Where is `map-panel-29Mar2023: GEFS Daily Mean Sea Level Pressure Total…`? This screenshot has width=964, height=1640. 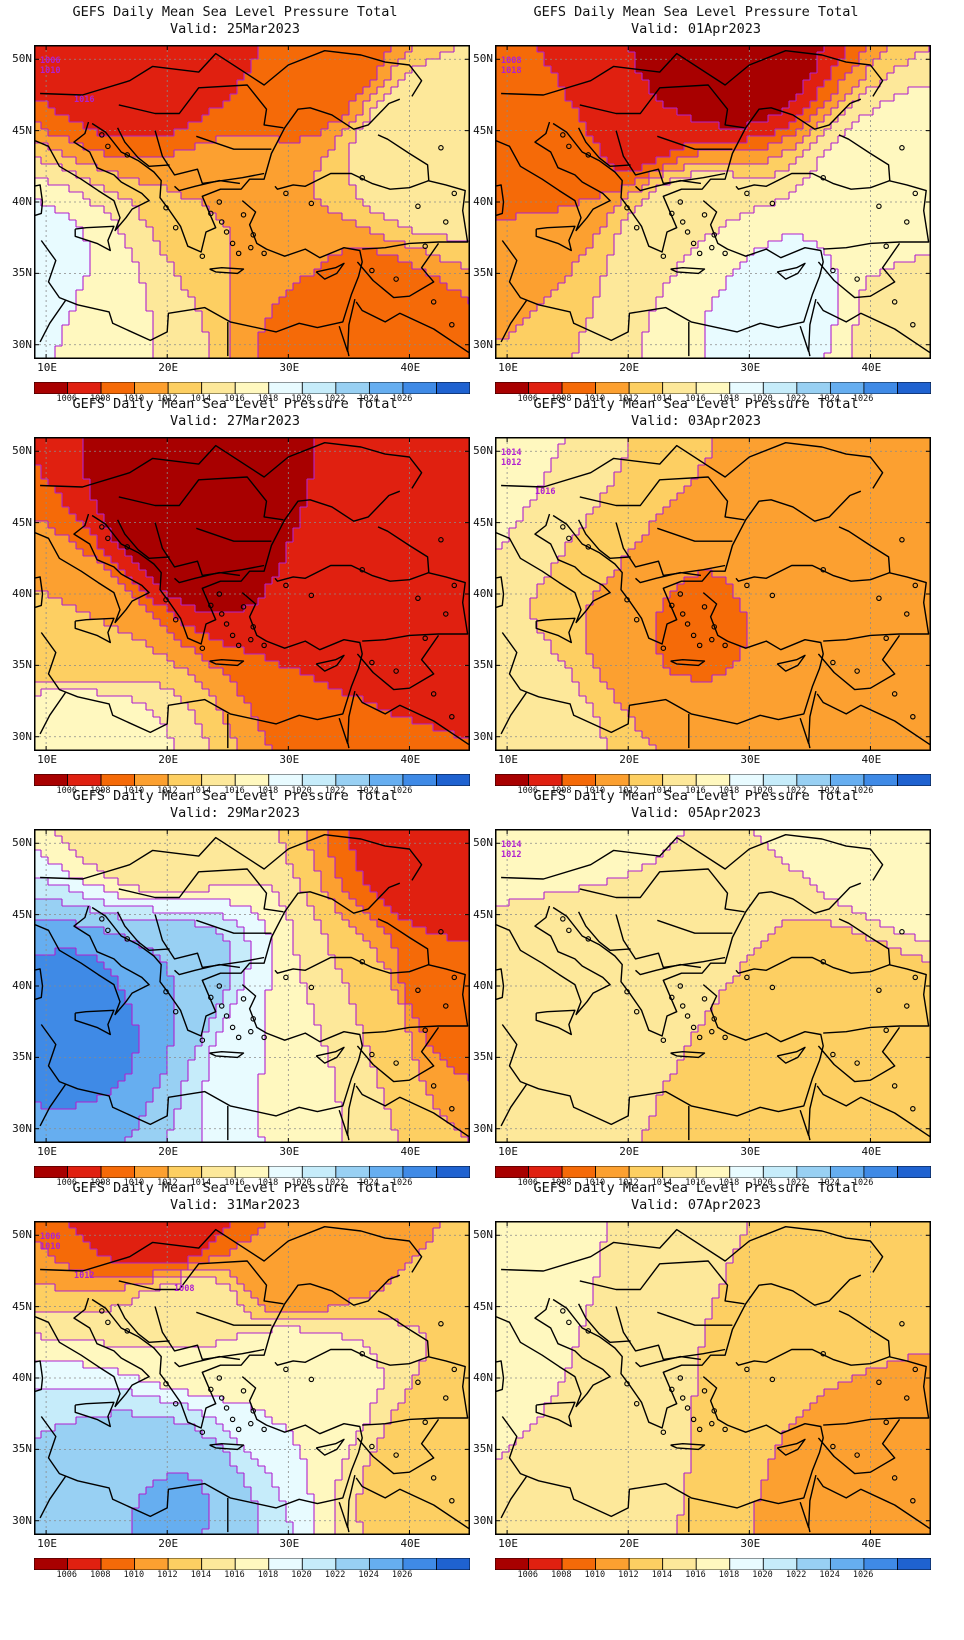 map-panel-29Mar2023: GEFS Daily Mean Sea Level Pressure Total… is located at coordinates (235, 989).